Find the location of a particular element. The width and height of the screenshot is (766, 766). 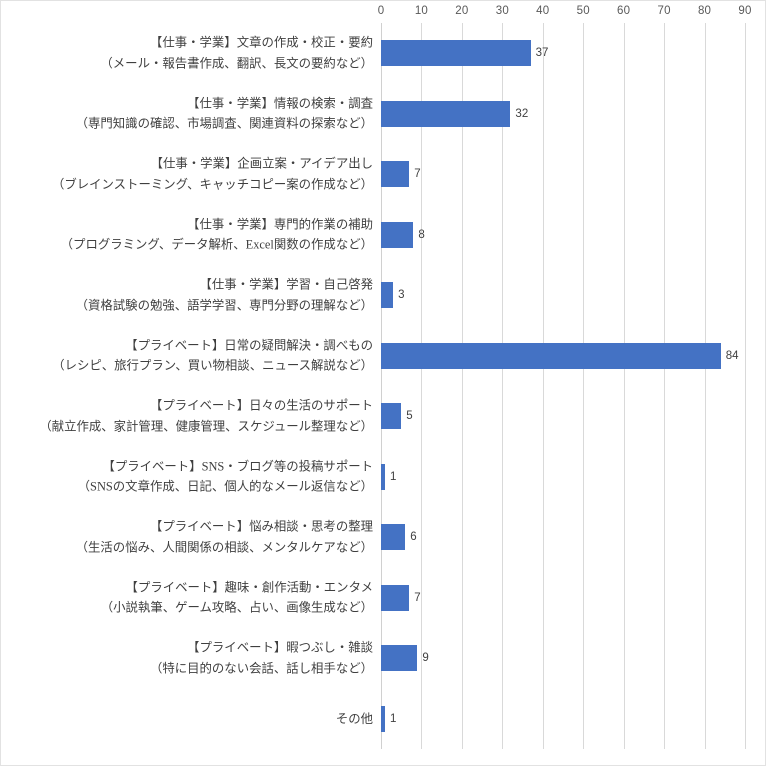

bar-value-label: 32 is located at coordinates (522, 113).